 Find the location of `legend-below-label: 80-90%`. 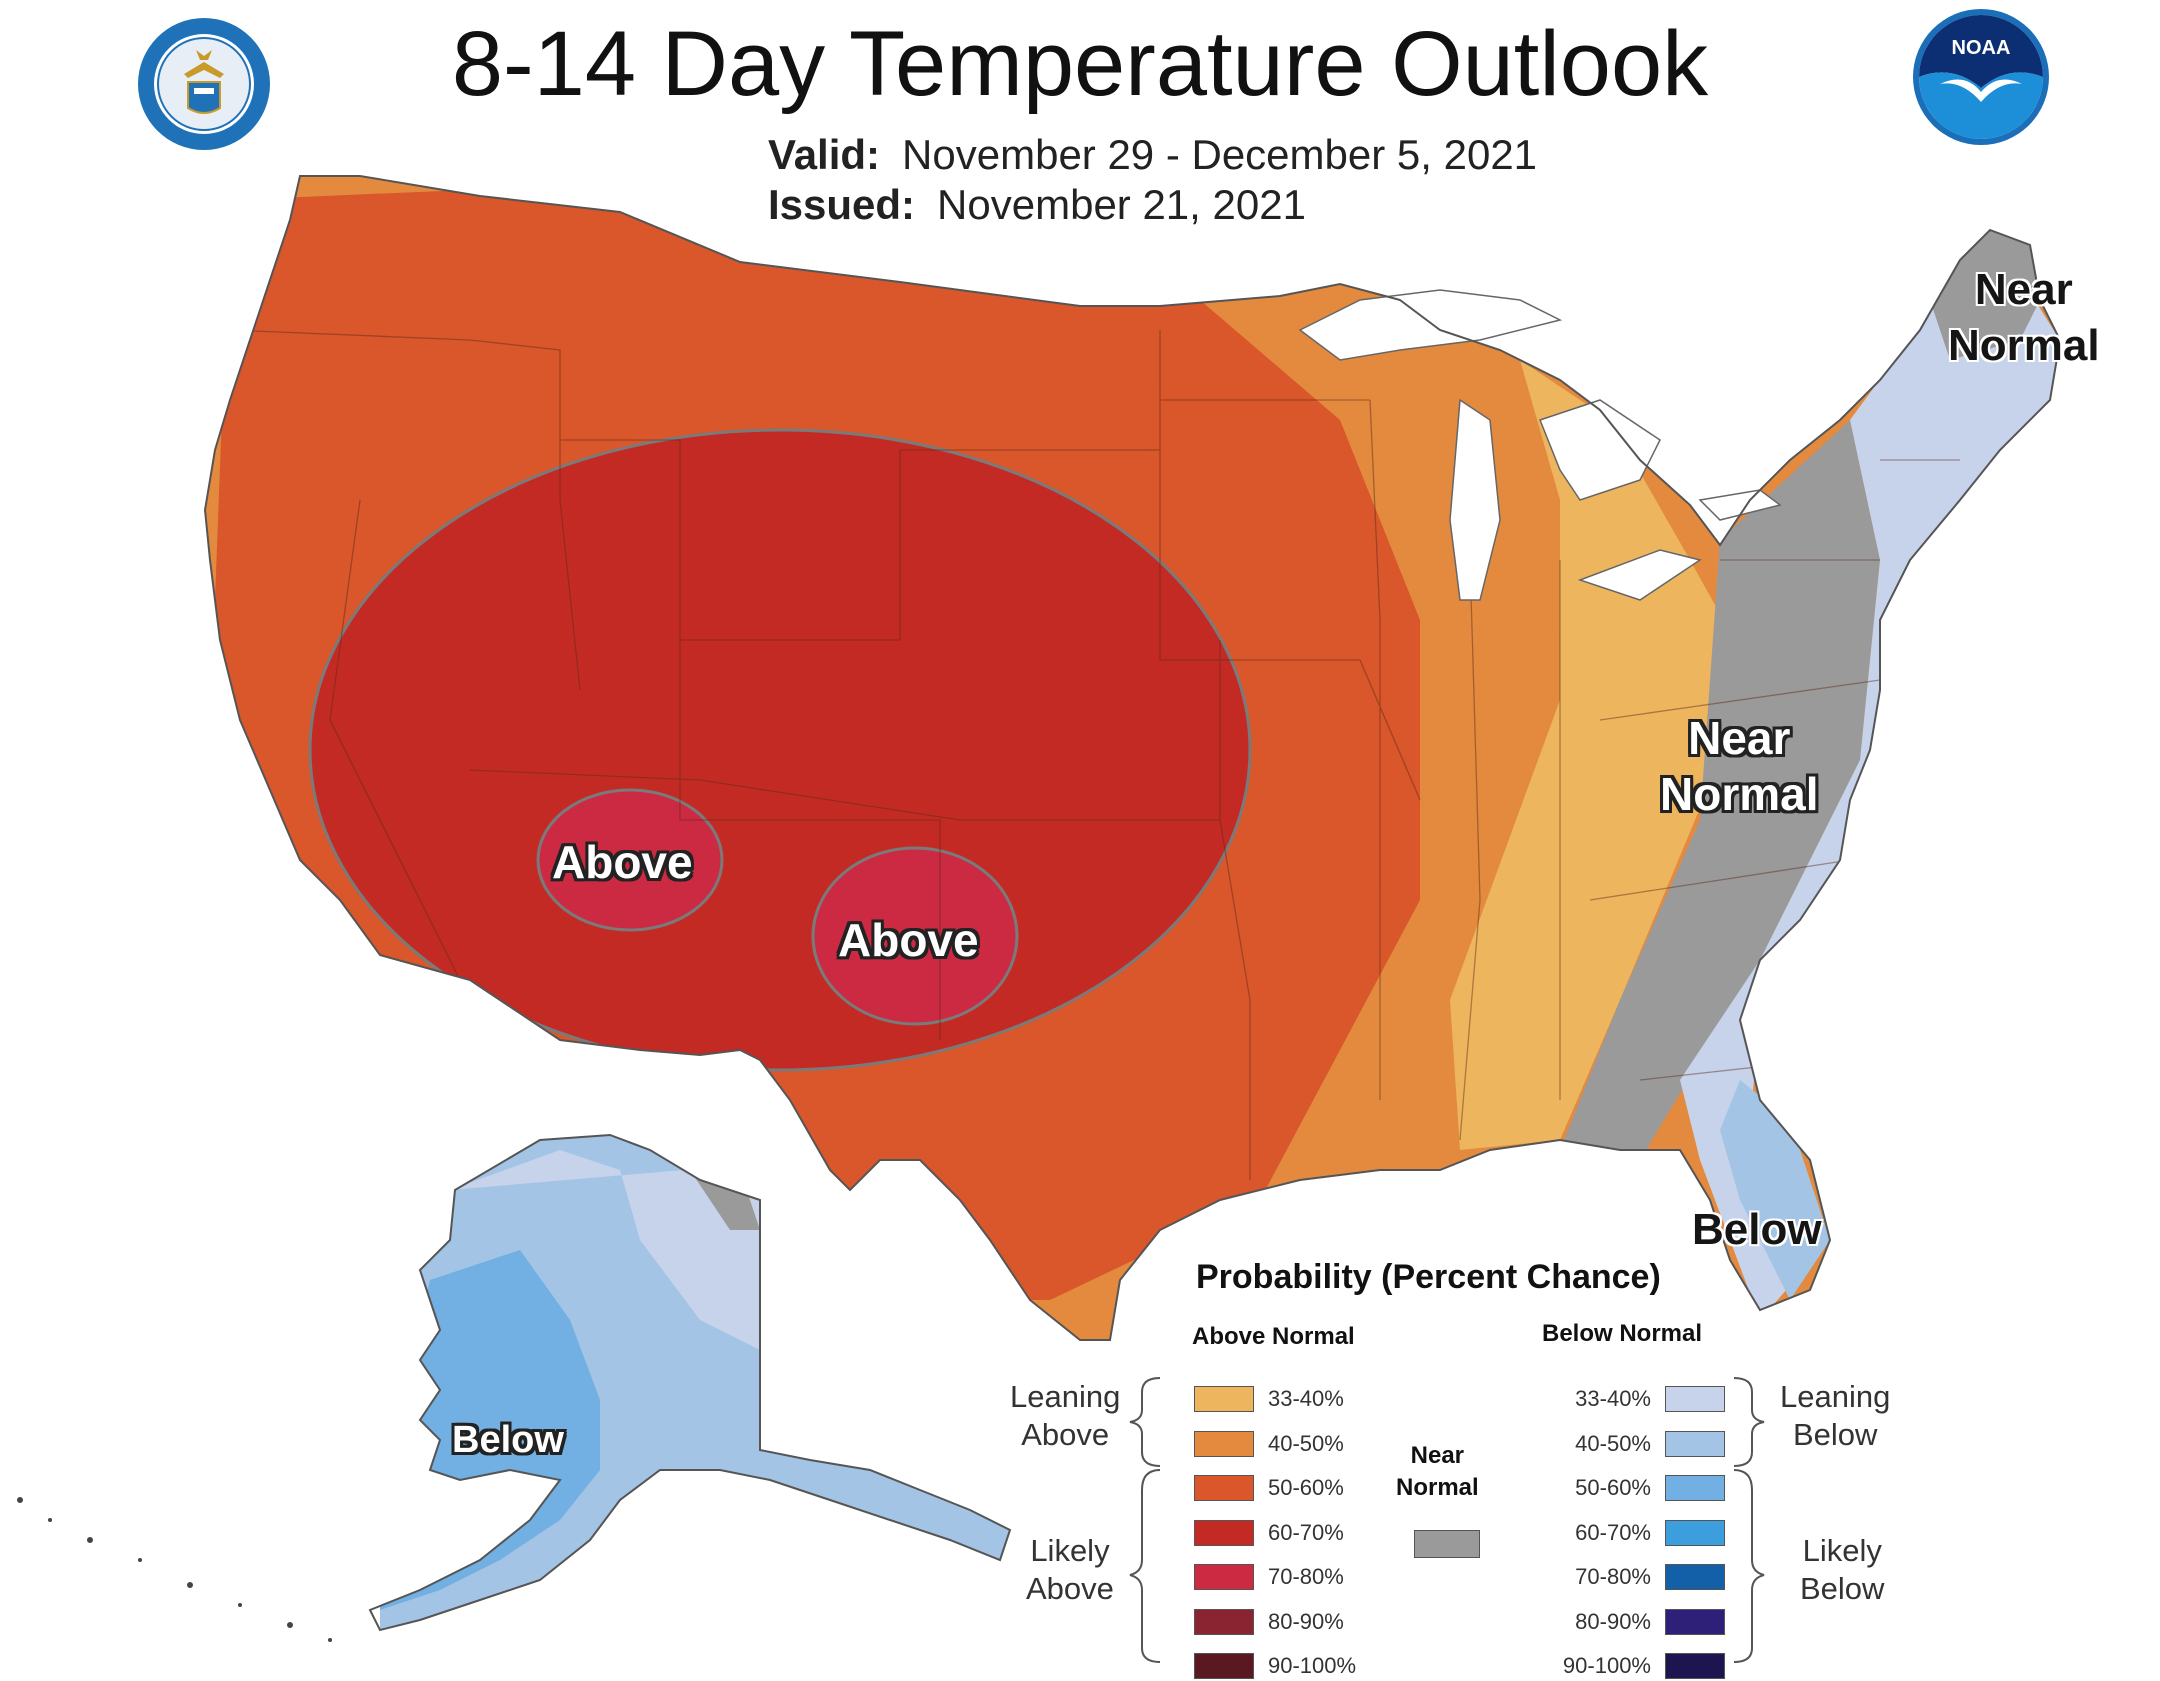

legend-below-label: 80-90% is located at coordinates (1613, 1621).